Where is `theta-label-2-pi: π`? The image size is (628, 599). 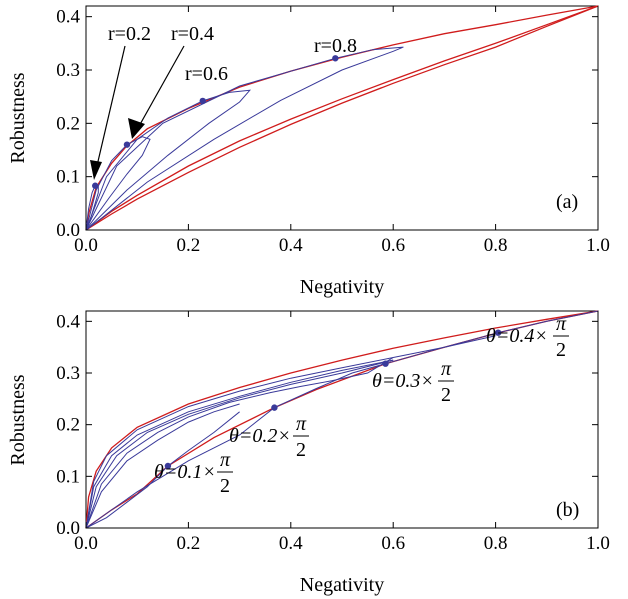 theta-label-2-pi: π is located at coordinates (301, 424).